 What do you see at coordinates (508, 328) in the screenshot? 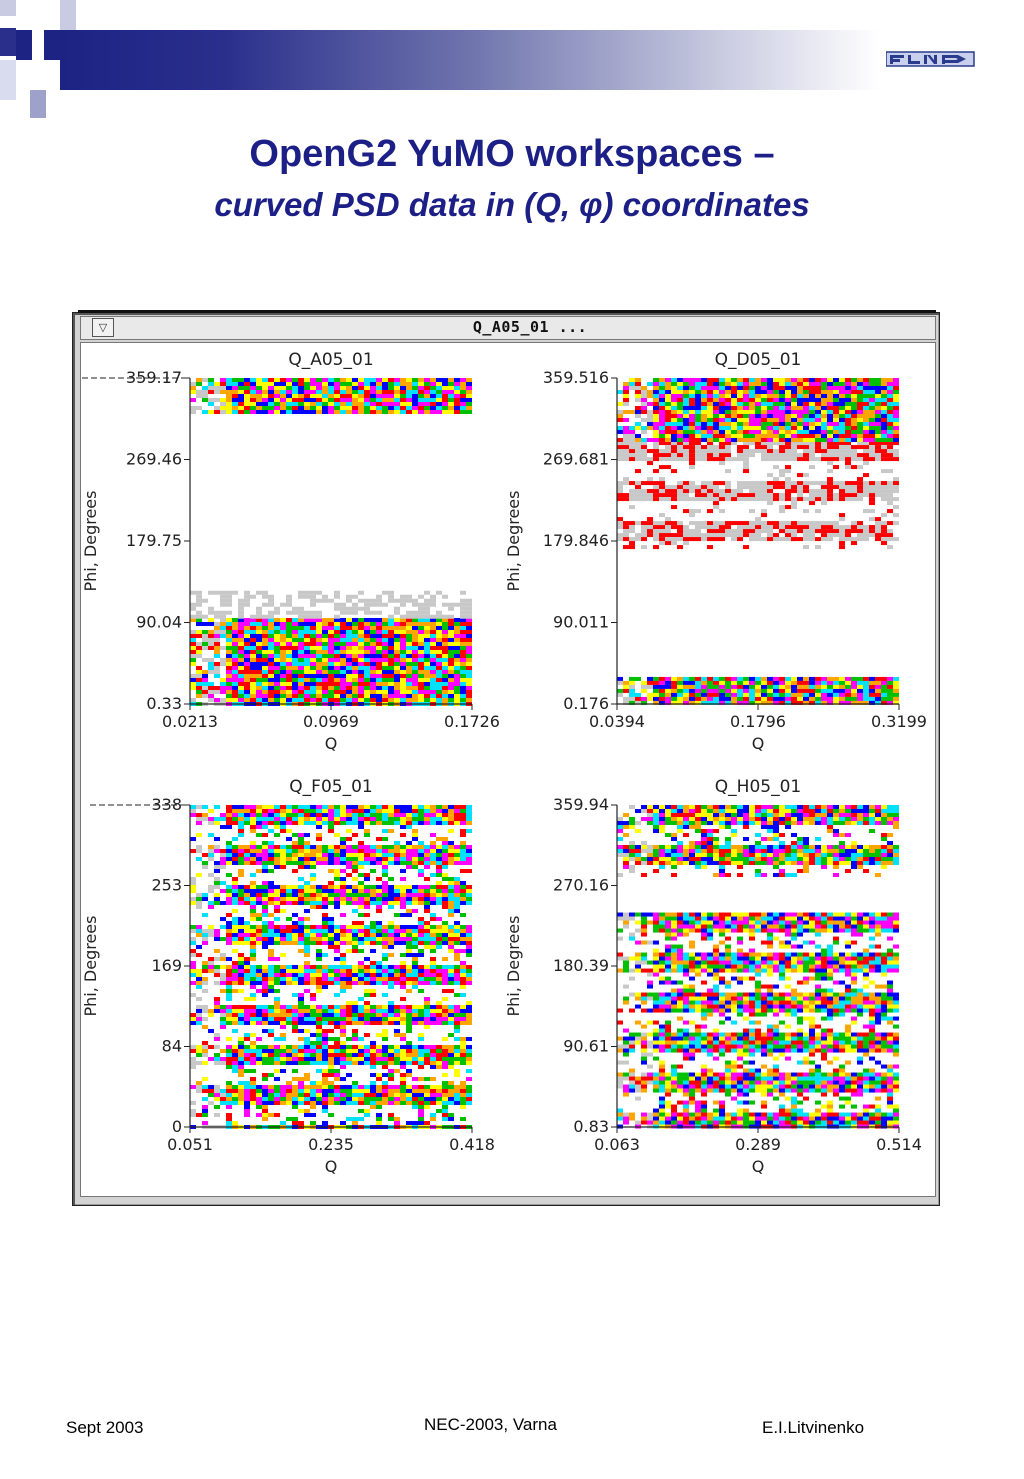
I see `window-titlebar` at bounding box center [508, 328].